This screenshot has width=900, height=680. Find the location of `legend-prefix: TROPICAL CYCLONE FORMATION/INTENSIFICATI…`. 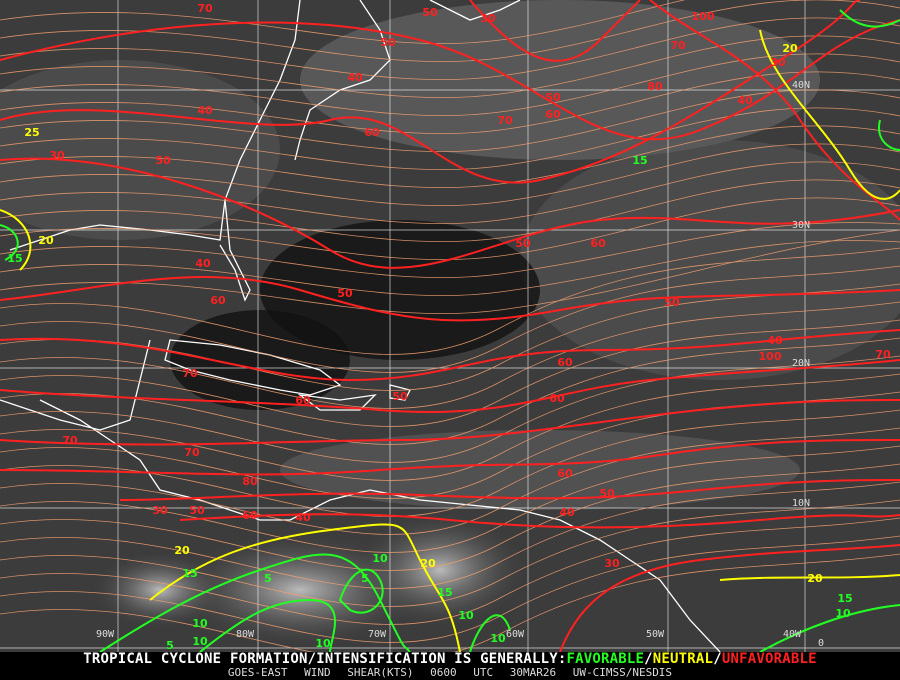

legend-prefix: TROPICAL CYCLONE FORMATION/INTENSIFICATI… is located at coordinates (325, 659).